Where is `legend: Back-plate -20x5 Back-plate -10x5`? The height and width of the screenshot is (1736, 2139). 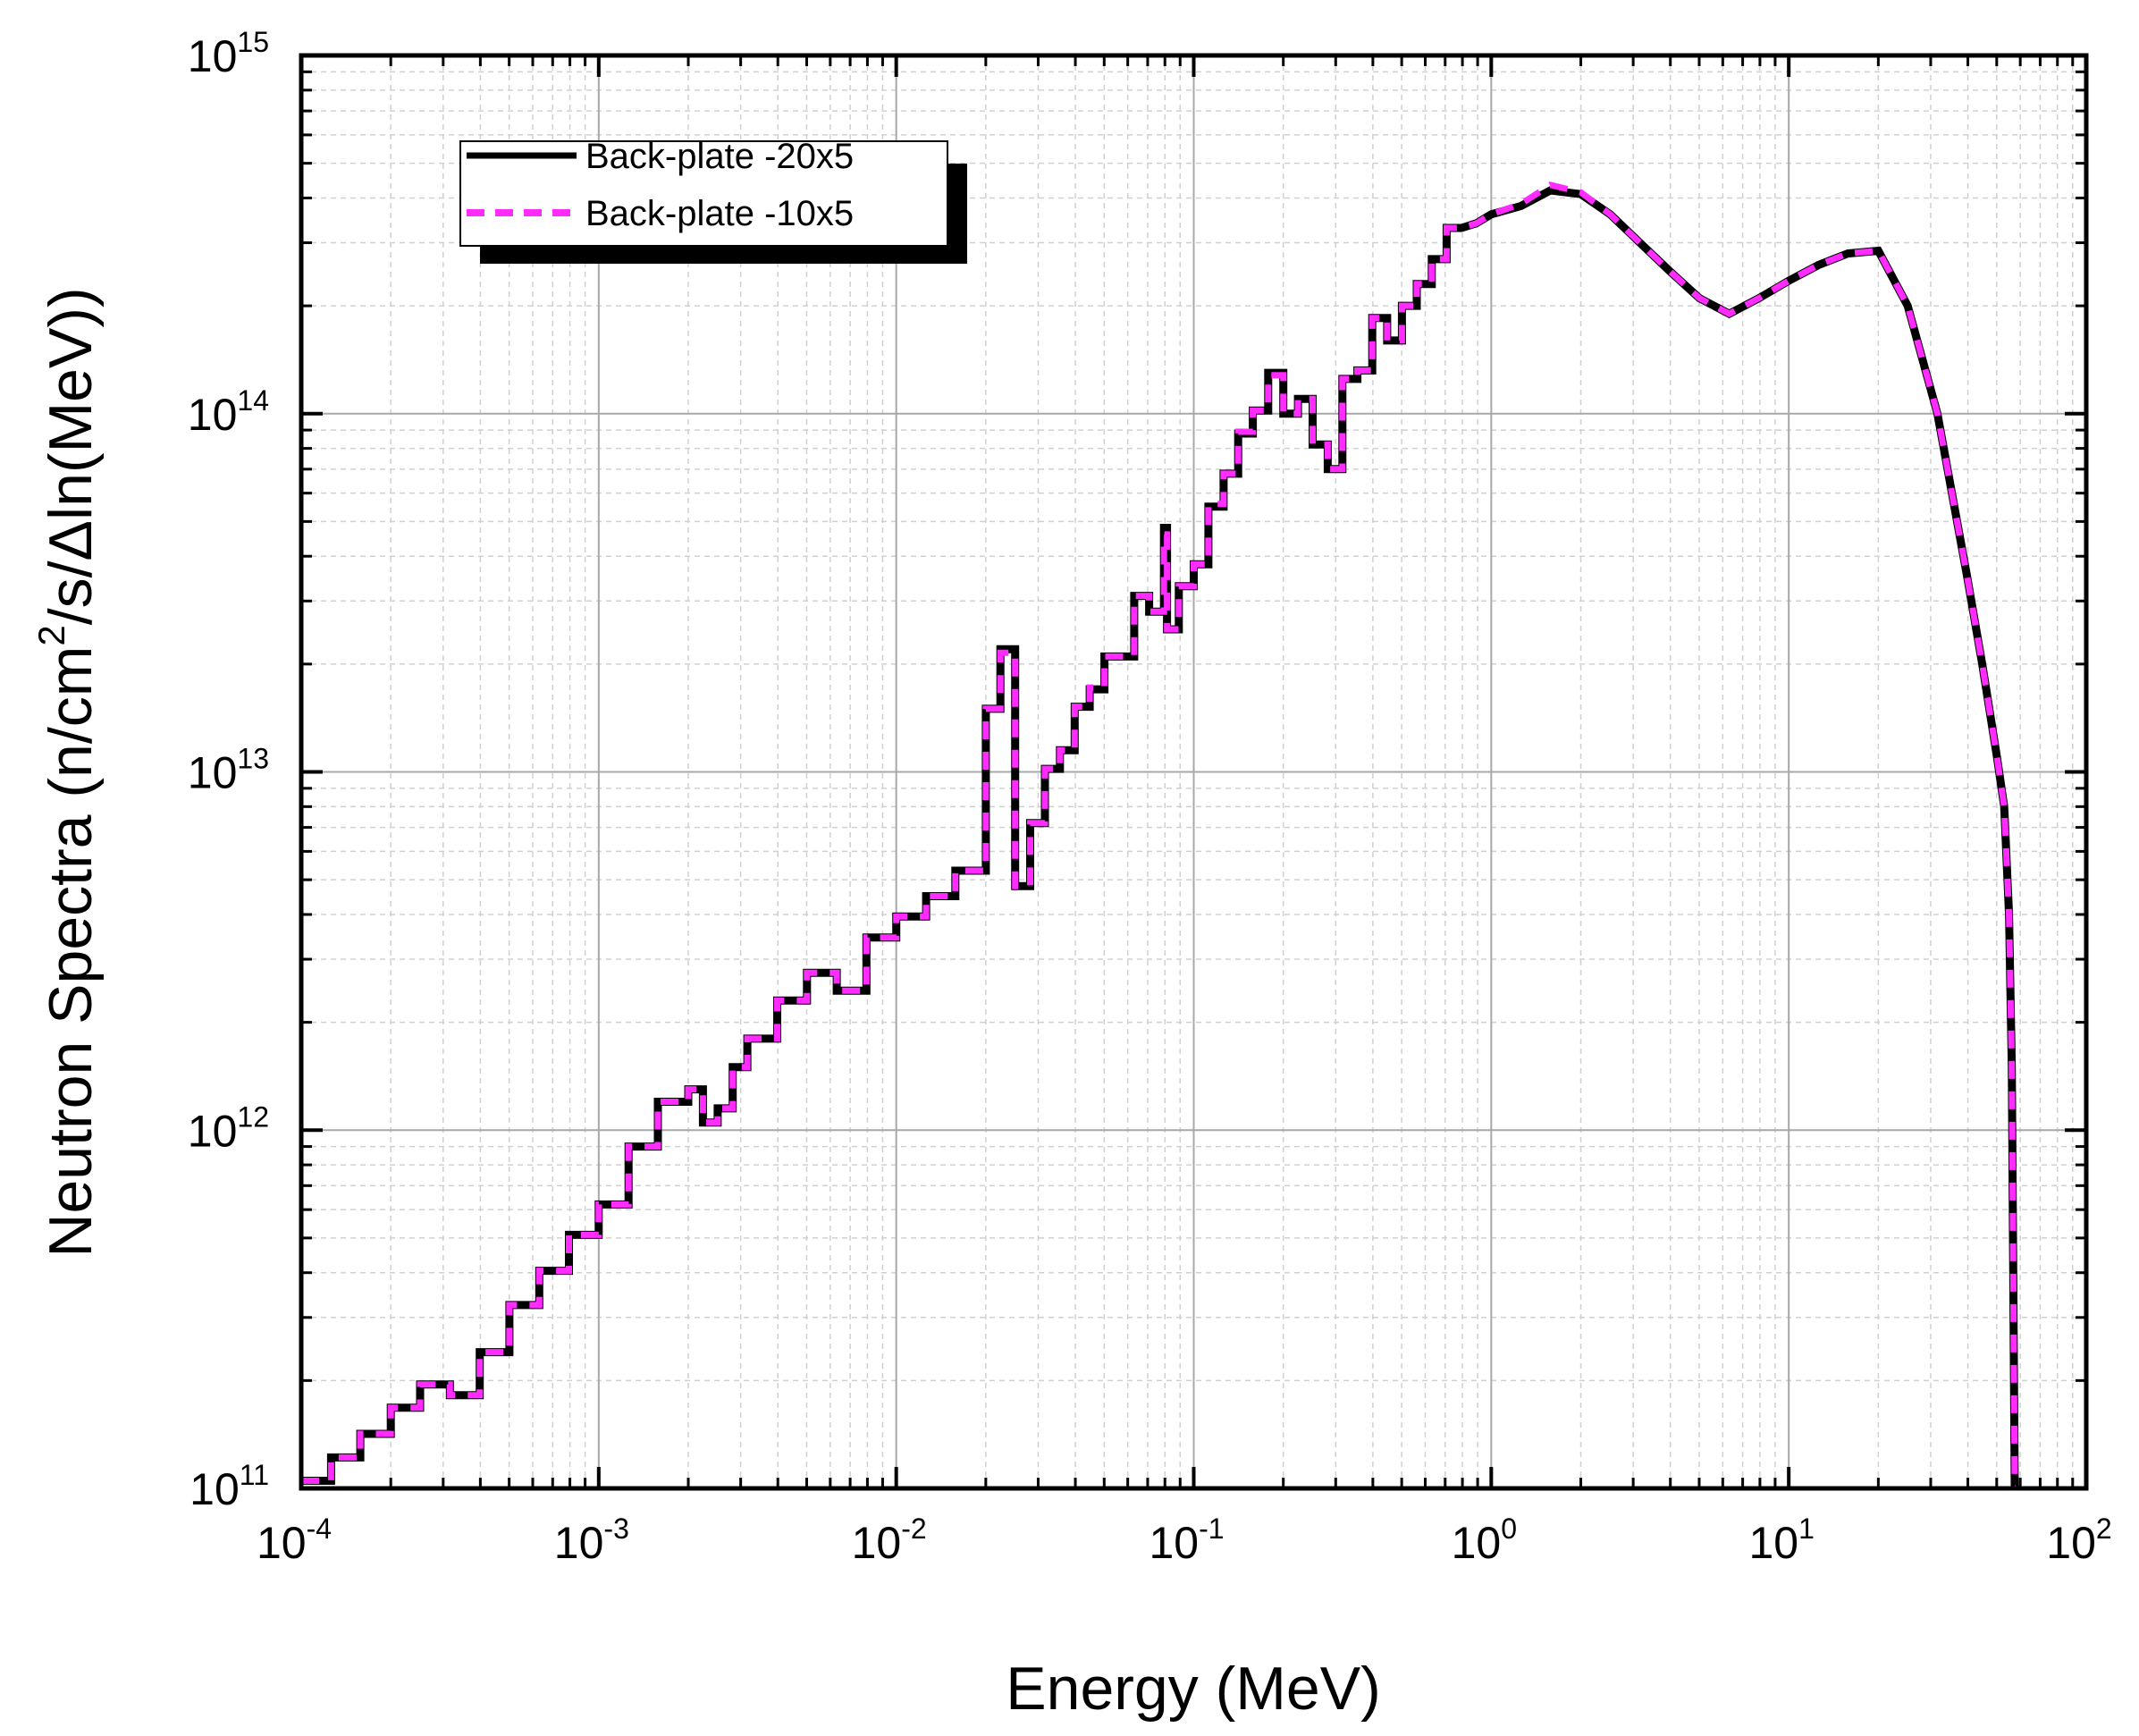 legend: Back-plate -20x5 Back-plate -10x5 is located at coordinates (713, 200).